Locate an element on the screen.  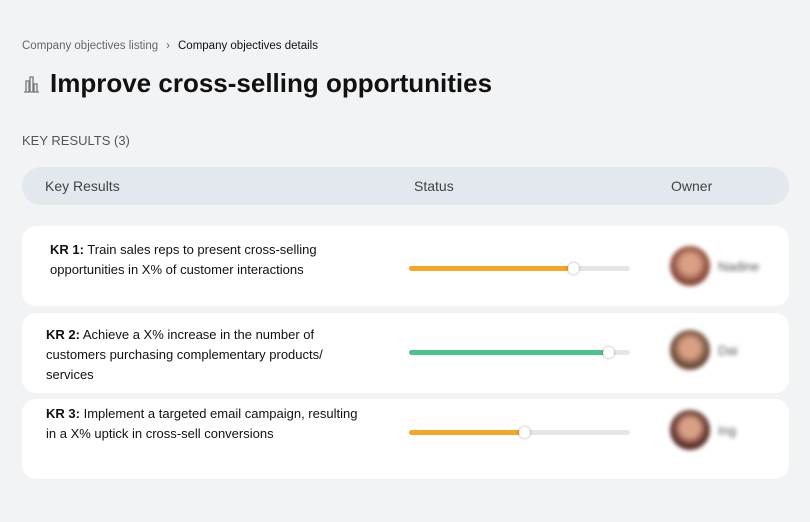
key-result-prefix: KR 3: is located at coordinates (63, 413).